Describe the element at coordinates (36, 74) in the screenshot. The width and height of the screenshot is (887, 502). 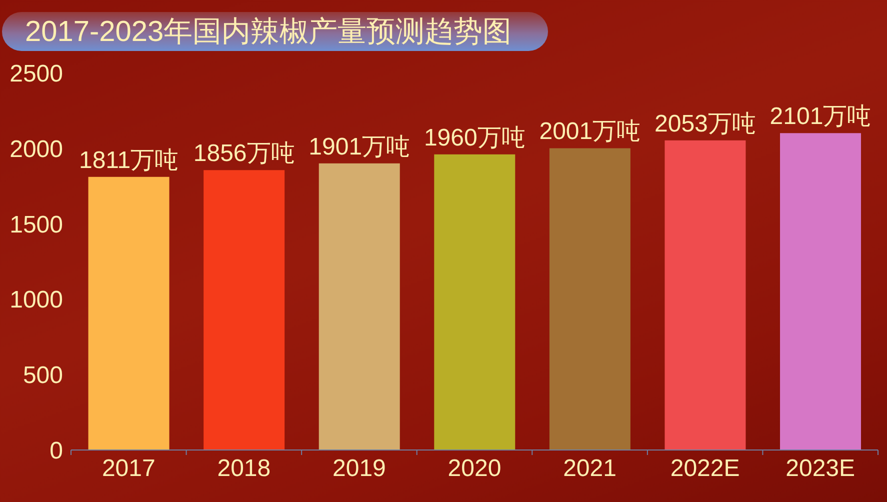
I see `y-tick-label: 2500` at that location.